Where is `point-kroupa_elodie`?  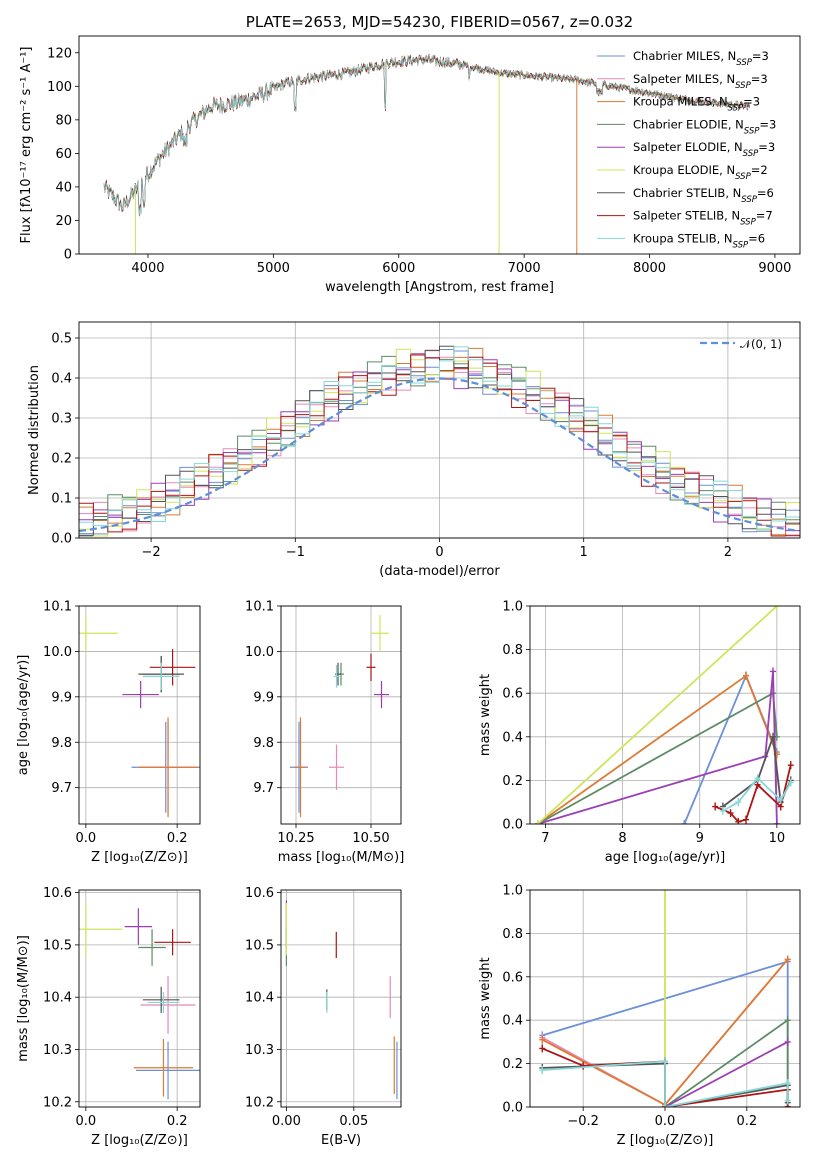 point-kroupa_elodie is located at coordinates (380, 633).